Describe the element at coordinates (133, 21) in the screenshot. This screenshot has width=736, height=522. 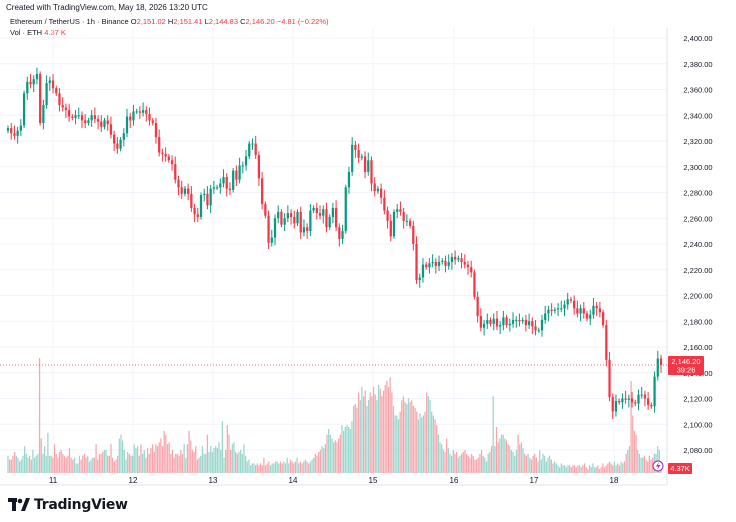
I see `open-label: O` at that location.